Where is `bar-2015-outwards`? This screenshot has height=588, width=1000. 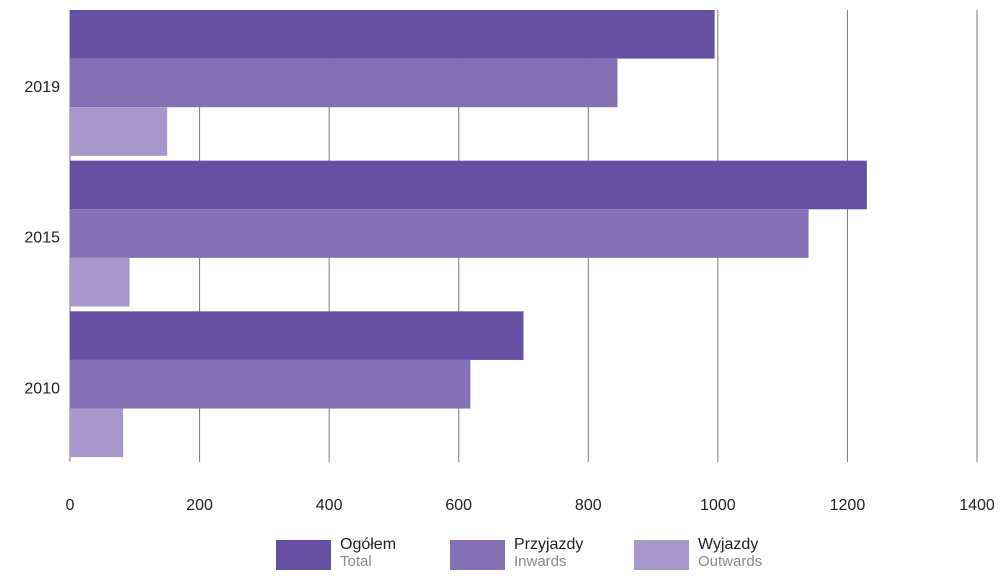 bar-2015-outwards is located at coordinates (100, 282).